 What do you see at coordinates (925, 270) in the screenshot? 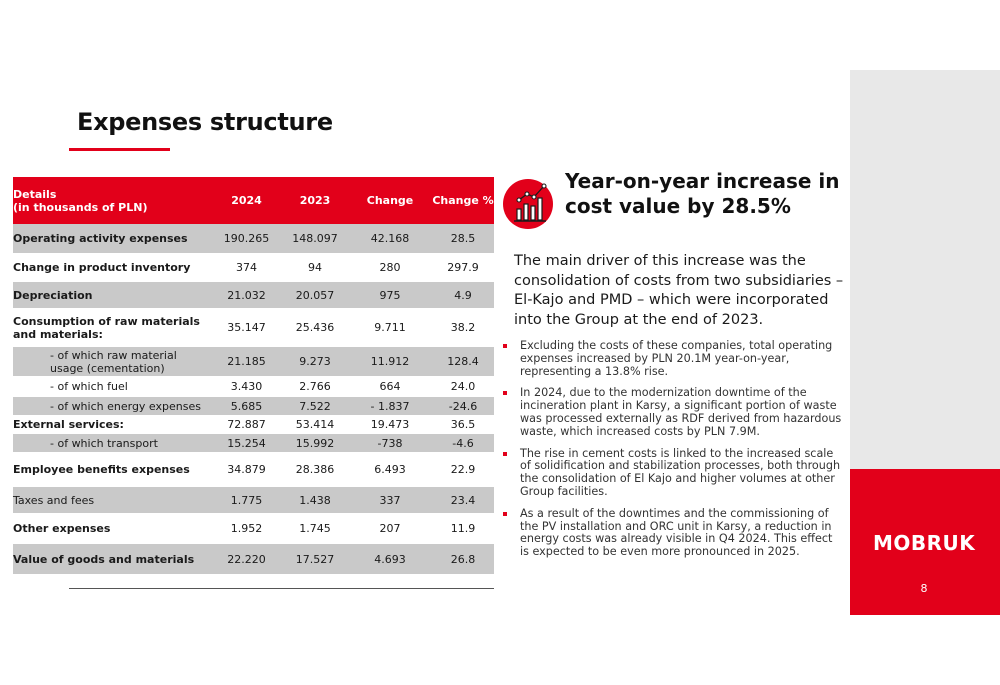
I see `side-panel-grey` at bounding box center [925, 270].